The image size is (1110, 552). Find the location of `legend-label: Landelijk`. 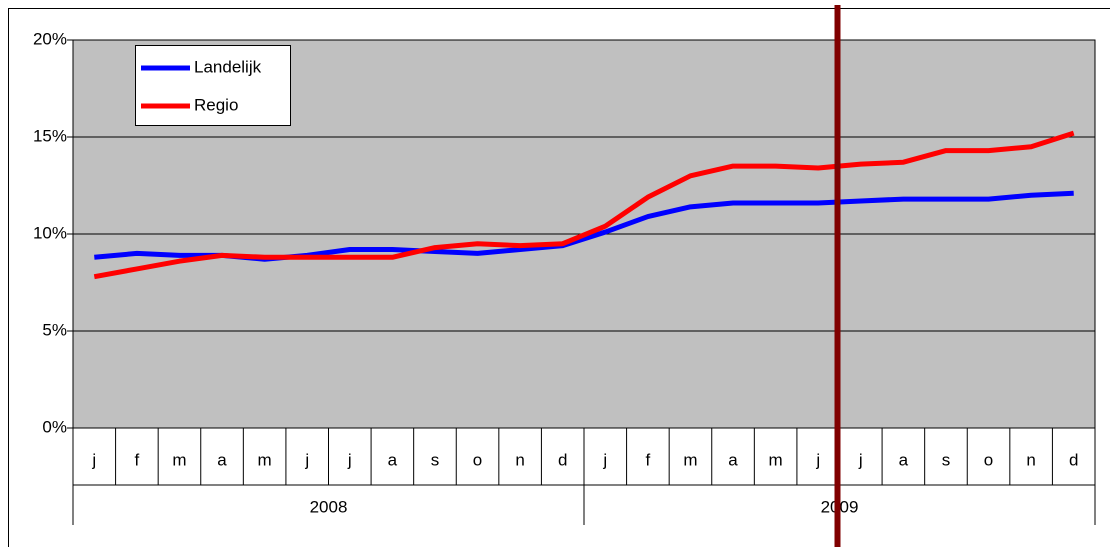

legend-label: Landelijk is located at coordinates (228, 66).